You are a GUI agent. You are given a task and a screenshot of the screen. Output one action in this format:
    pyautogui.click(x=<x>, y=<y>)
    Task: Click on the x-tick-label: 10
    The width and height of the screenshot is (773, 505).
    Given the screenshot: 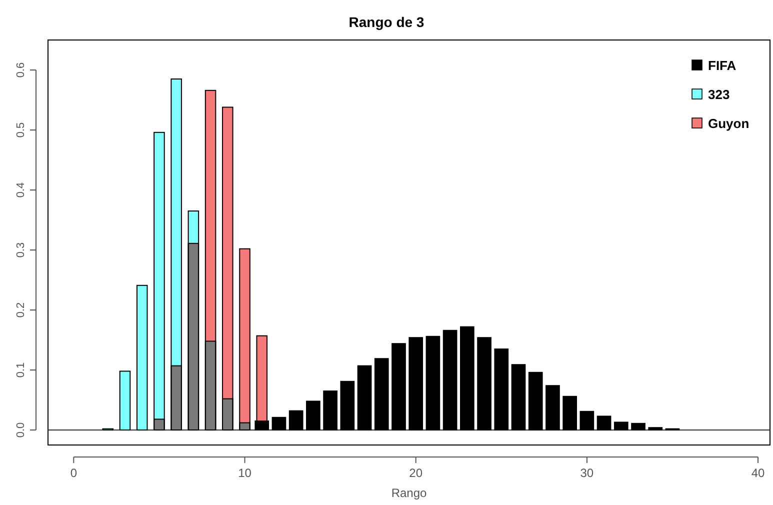 What is the action you would take?
    pyautogui.click(x=245, y=473)
    